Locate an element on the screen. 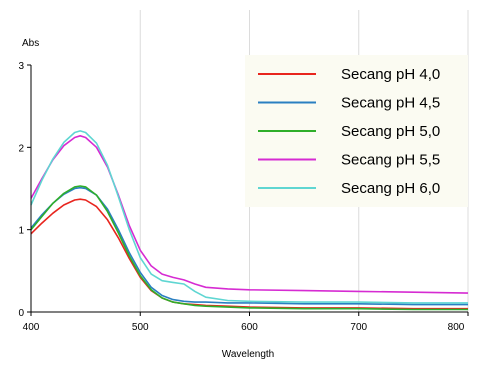 This screenshot has height=381, width=478. legend-label-3: Secang pH 5,0 is located at coordinates (390, 131).